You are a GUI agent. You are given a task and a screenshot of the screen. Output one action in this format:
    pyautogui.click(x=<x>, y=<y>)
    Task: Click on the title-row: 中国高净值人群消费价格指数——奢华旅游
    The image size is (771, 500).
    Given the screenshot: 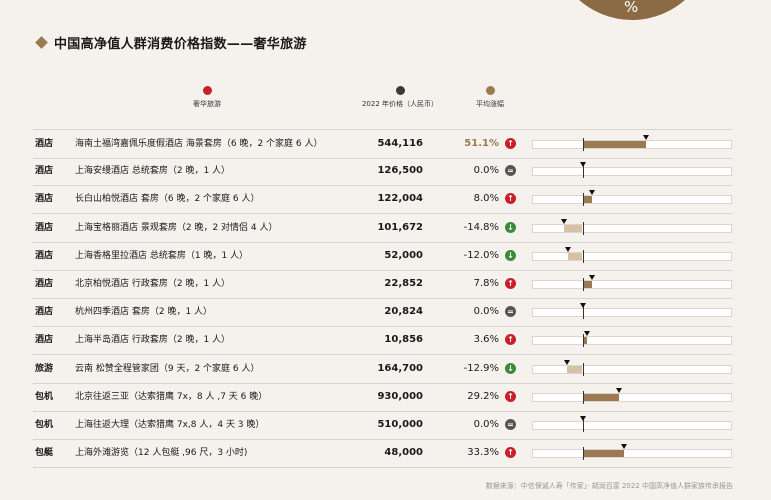 What is the action you would take?
    pyautogui.click(x=171, y=42)
    